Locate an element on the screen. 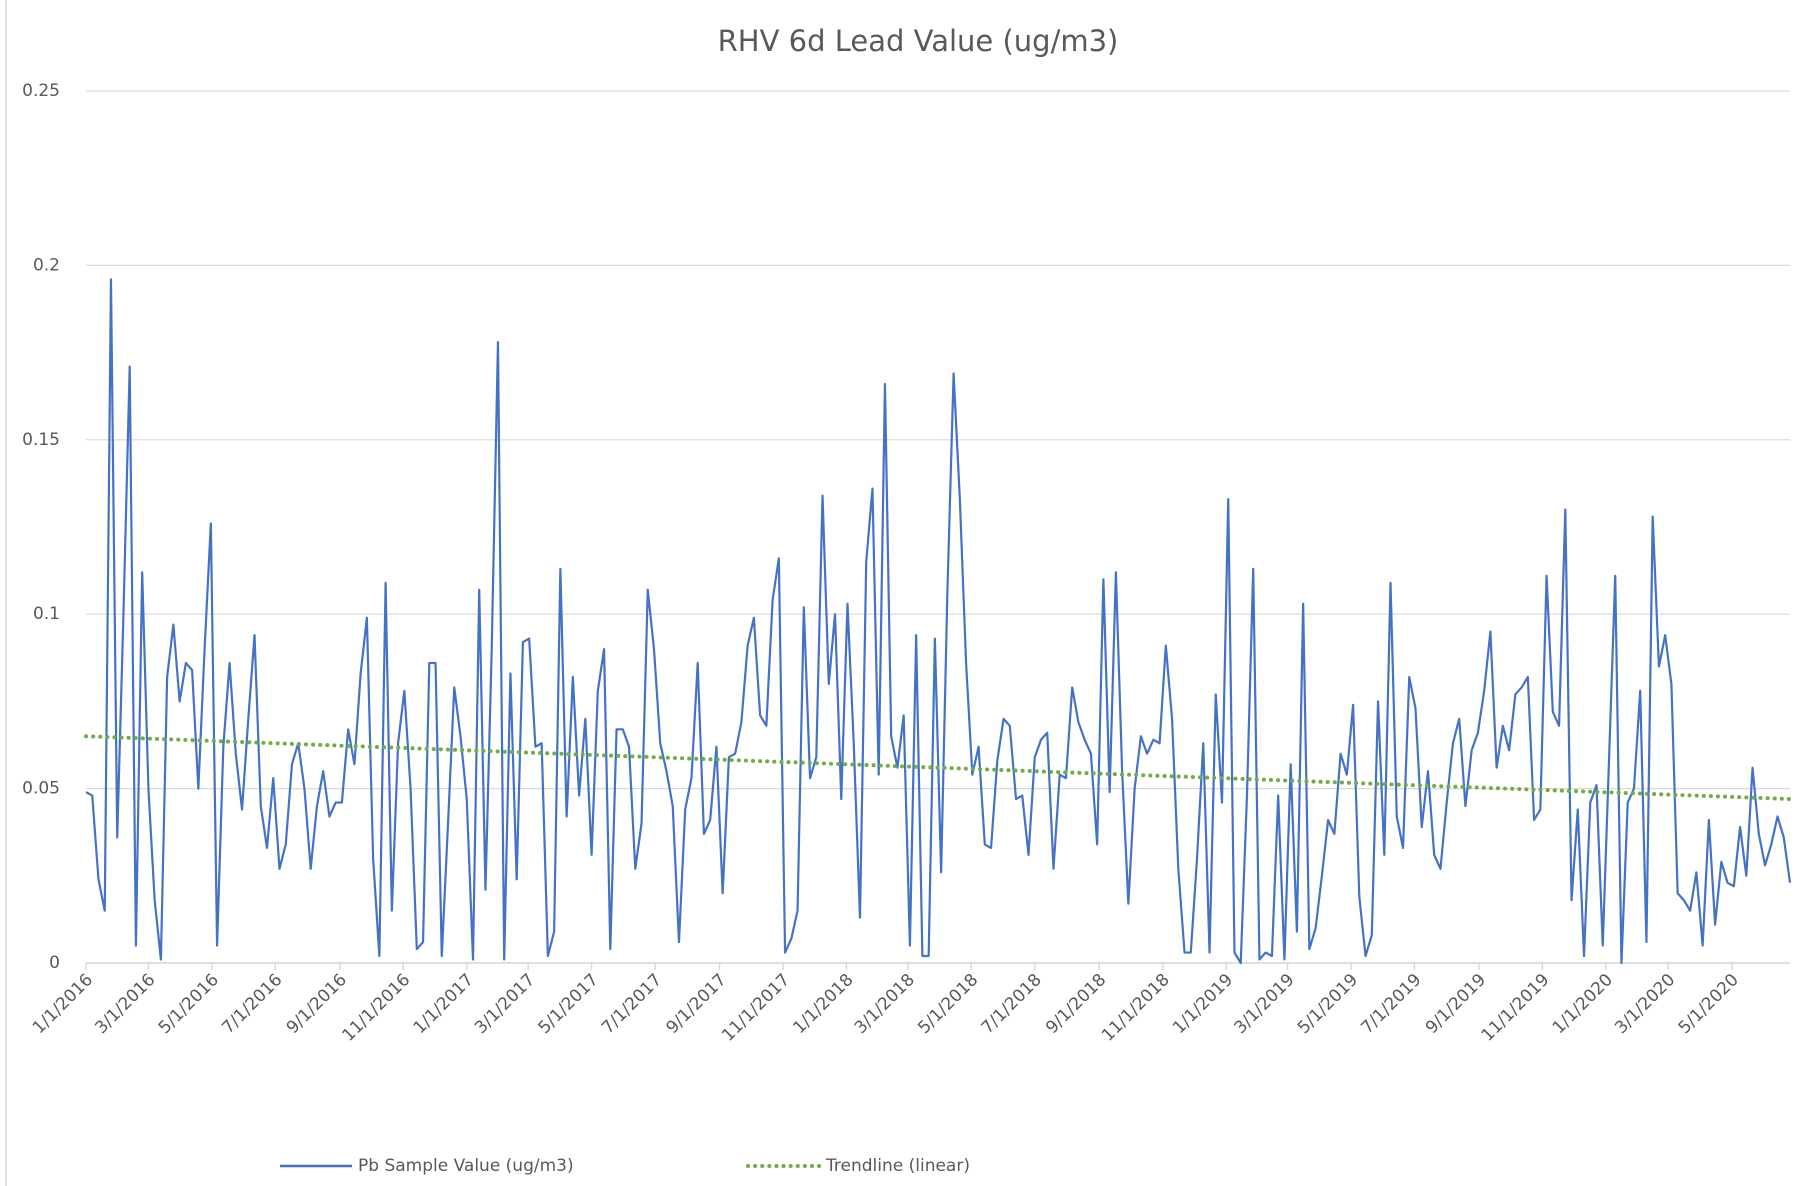  y-tick-label: 0.2 is located at coordinates (46, 265).